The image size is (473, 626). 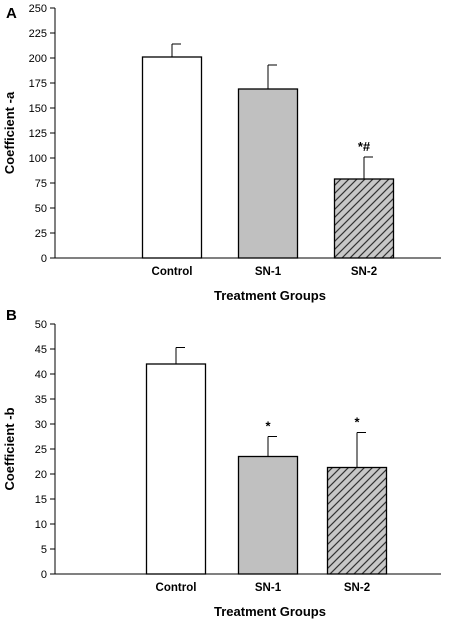 What do you see at coordinates (172, 157) in the screenshot?
I see `panel-a-bar-control` at bounding box center [172, 157].